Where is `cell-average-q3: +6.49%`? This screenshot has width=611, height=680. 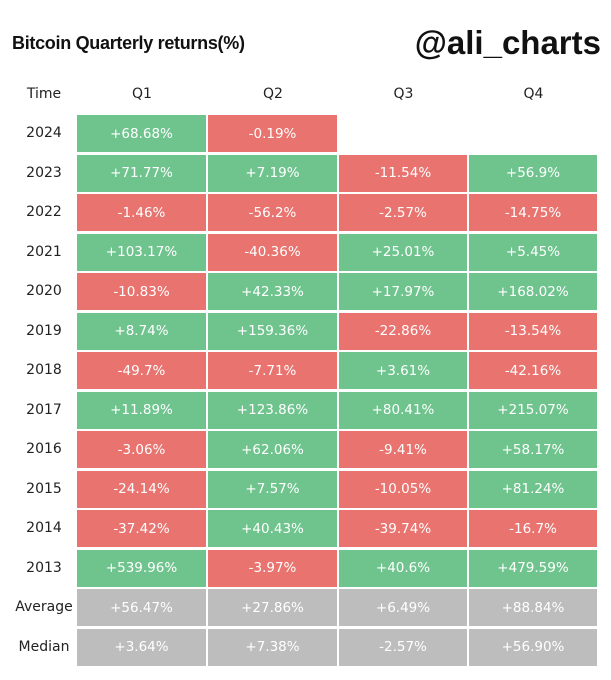 cell-average-q3: +6.49% is located at coordinates (403, 607).